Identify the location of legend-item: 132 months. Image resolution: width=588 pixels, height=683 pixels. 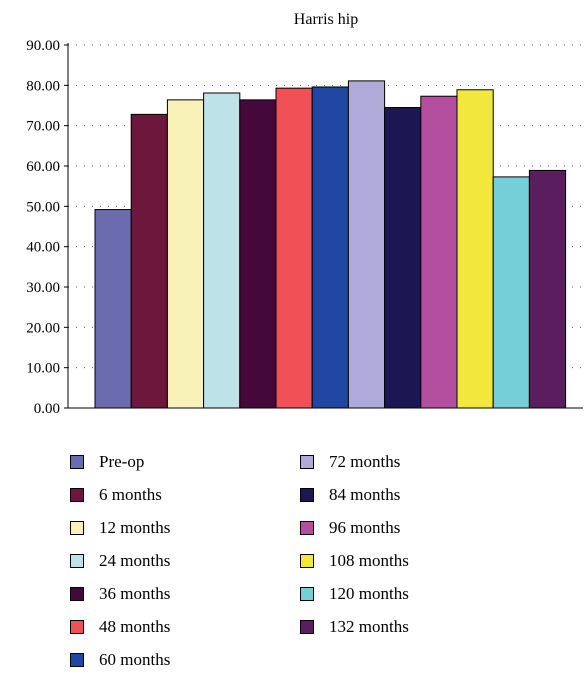
(354, 633).